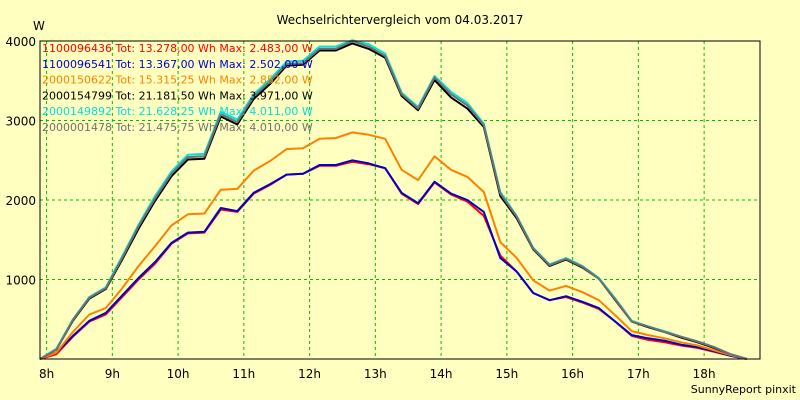 The height and width of the screenshot is (400, 800). I want to click on y-tick-labels: 1000 2000 3000 4000, so click(20, 161).